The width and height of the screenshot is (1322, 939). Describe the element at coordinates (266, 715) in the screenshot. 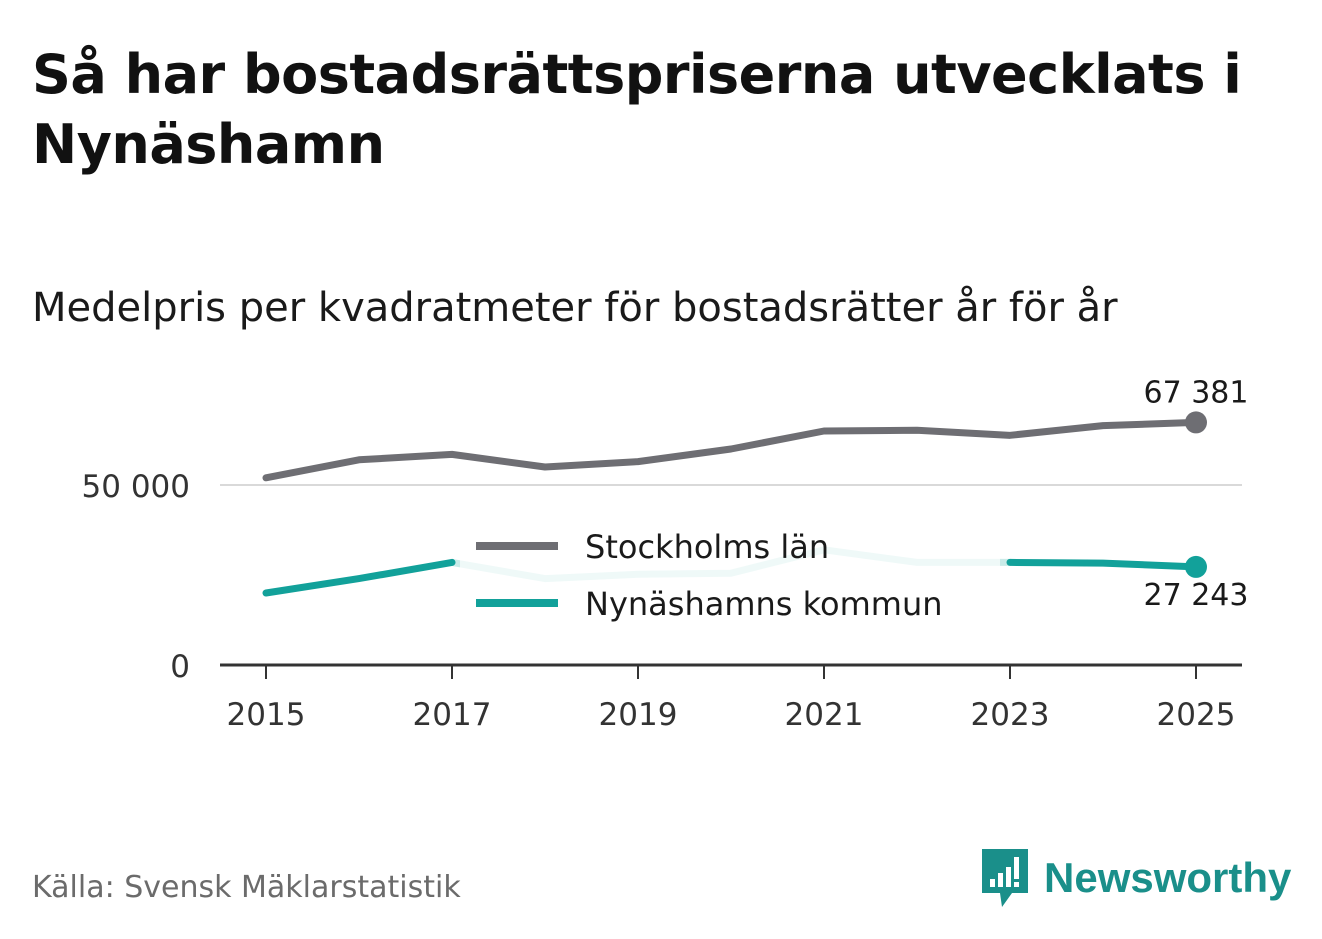

I see `x-tick-label: 2015` at that location.